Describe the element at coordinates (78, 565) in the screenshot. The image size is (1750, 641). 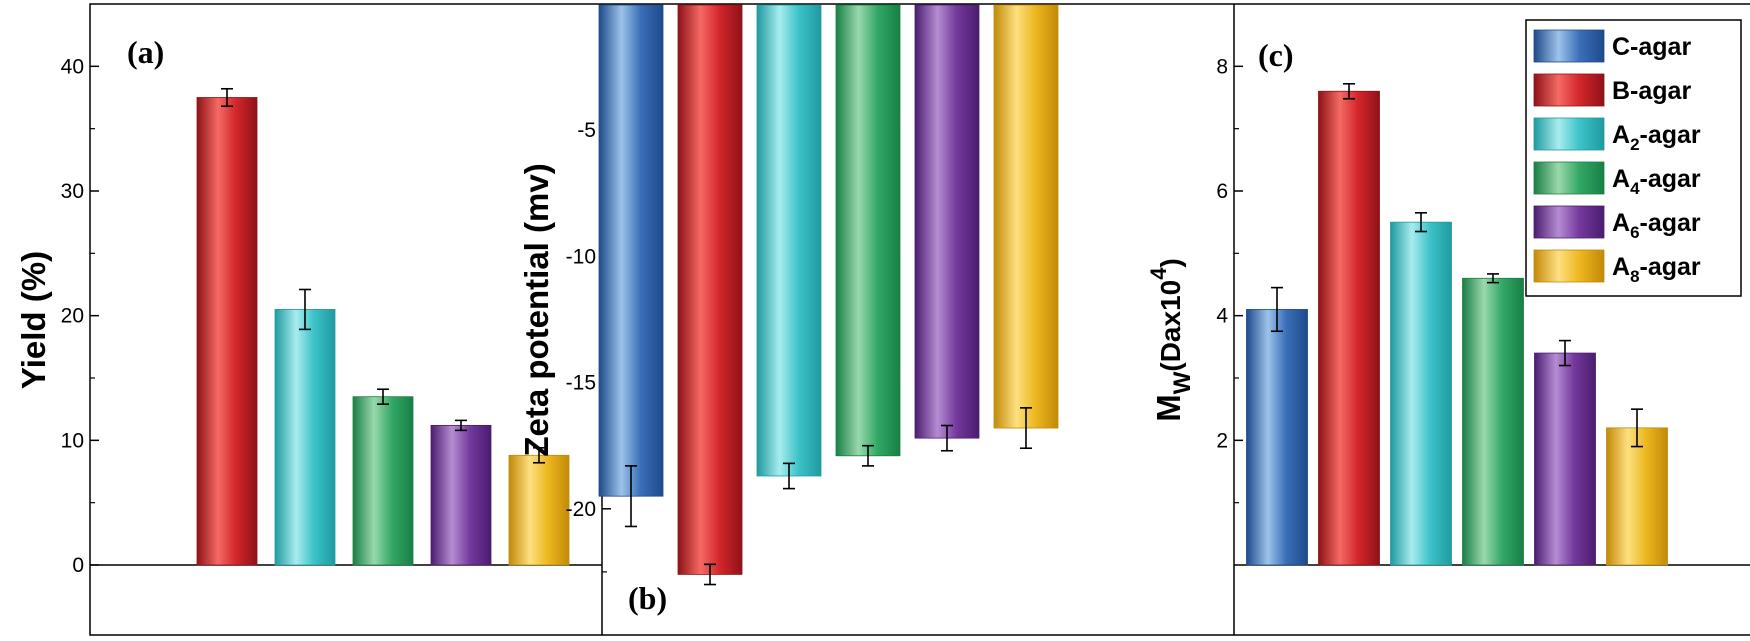
I see `y-tick-label: 0` at that location.